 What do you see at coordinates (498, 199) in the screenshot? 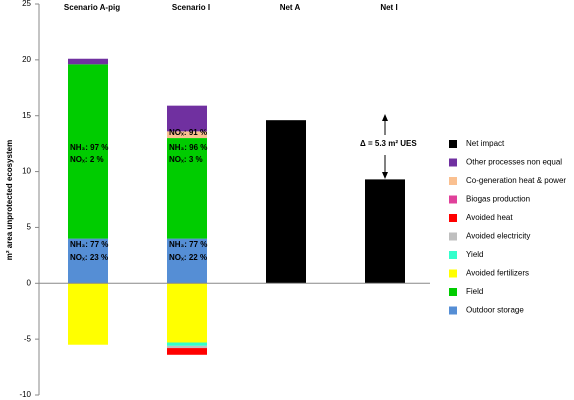
I see `legend-label: Biogas production` at bounding box center [498, 199].